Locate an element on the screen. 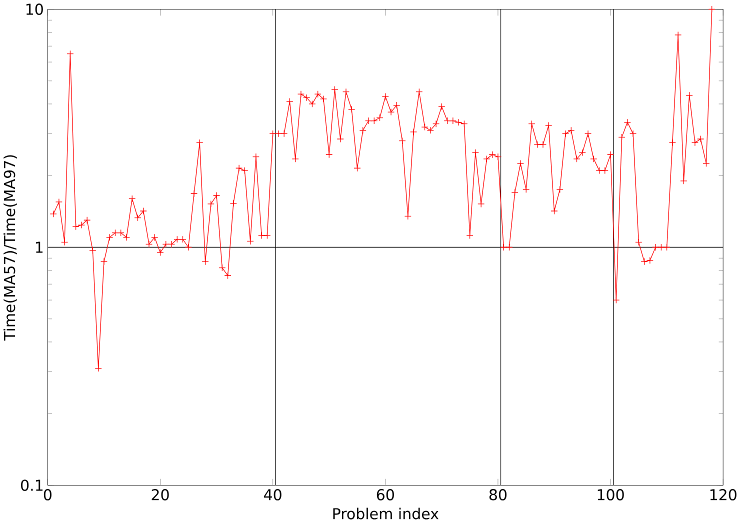 The height and width of the screenshot is (523, 741). x-tick-label: 120 is located at coordinates (723, 494).